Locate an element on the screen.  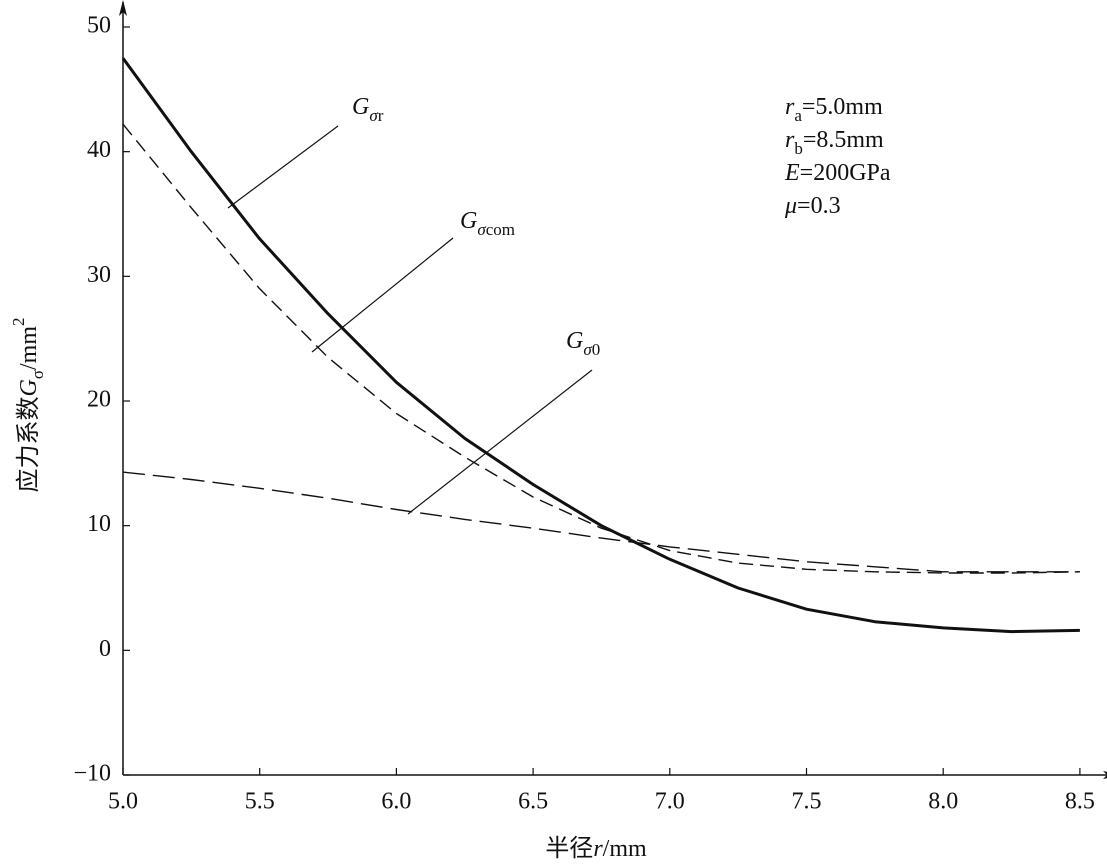
x-axis-arrow is located at coordinates (1105, 775).